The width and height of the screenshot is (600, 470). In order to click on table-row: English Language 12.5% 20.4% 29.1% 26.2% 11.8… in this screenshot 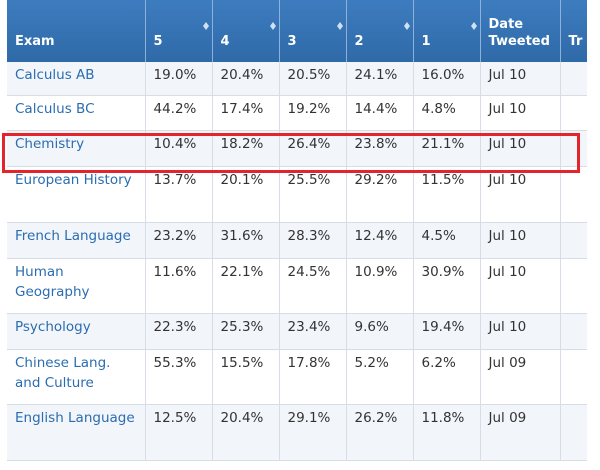, I will do `click(297, 432)`.